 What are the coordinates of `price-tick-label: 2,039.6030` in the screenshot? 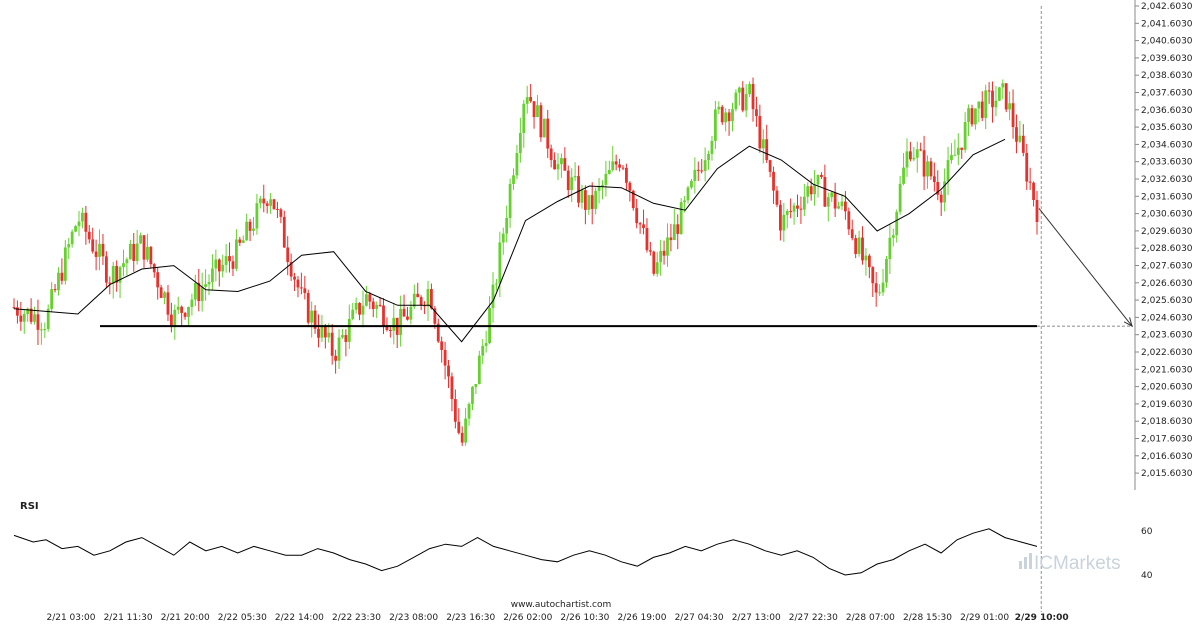 It's located at (1167, 59).